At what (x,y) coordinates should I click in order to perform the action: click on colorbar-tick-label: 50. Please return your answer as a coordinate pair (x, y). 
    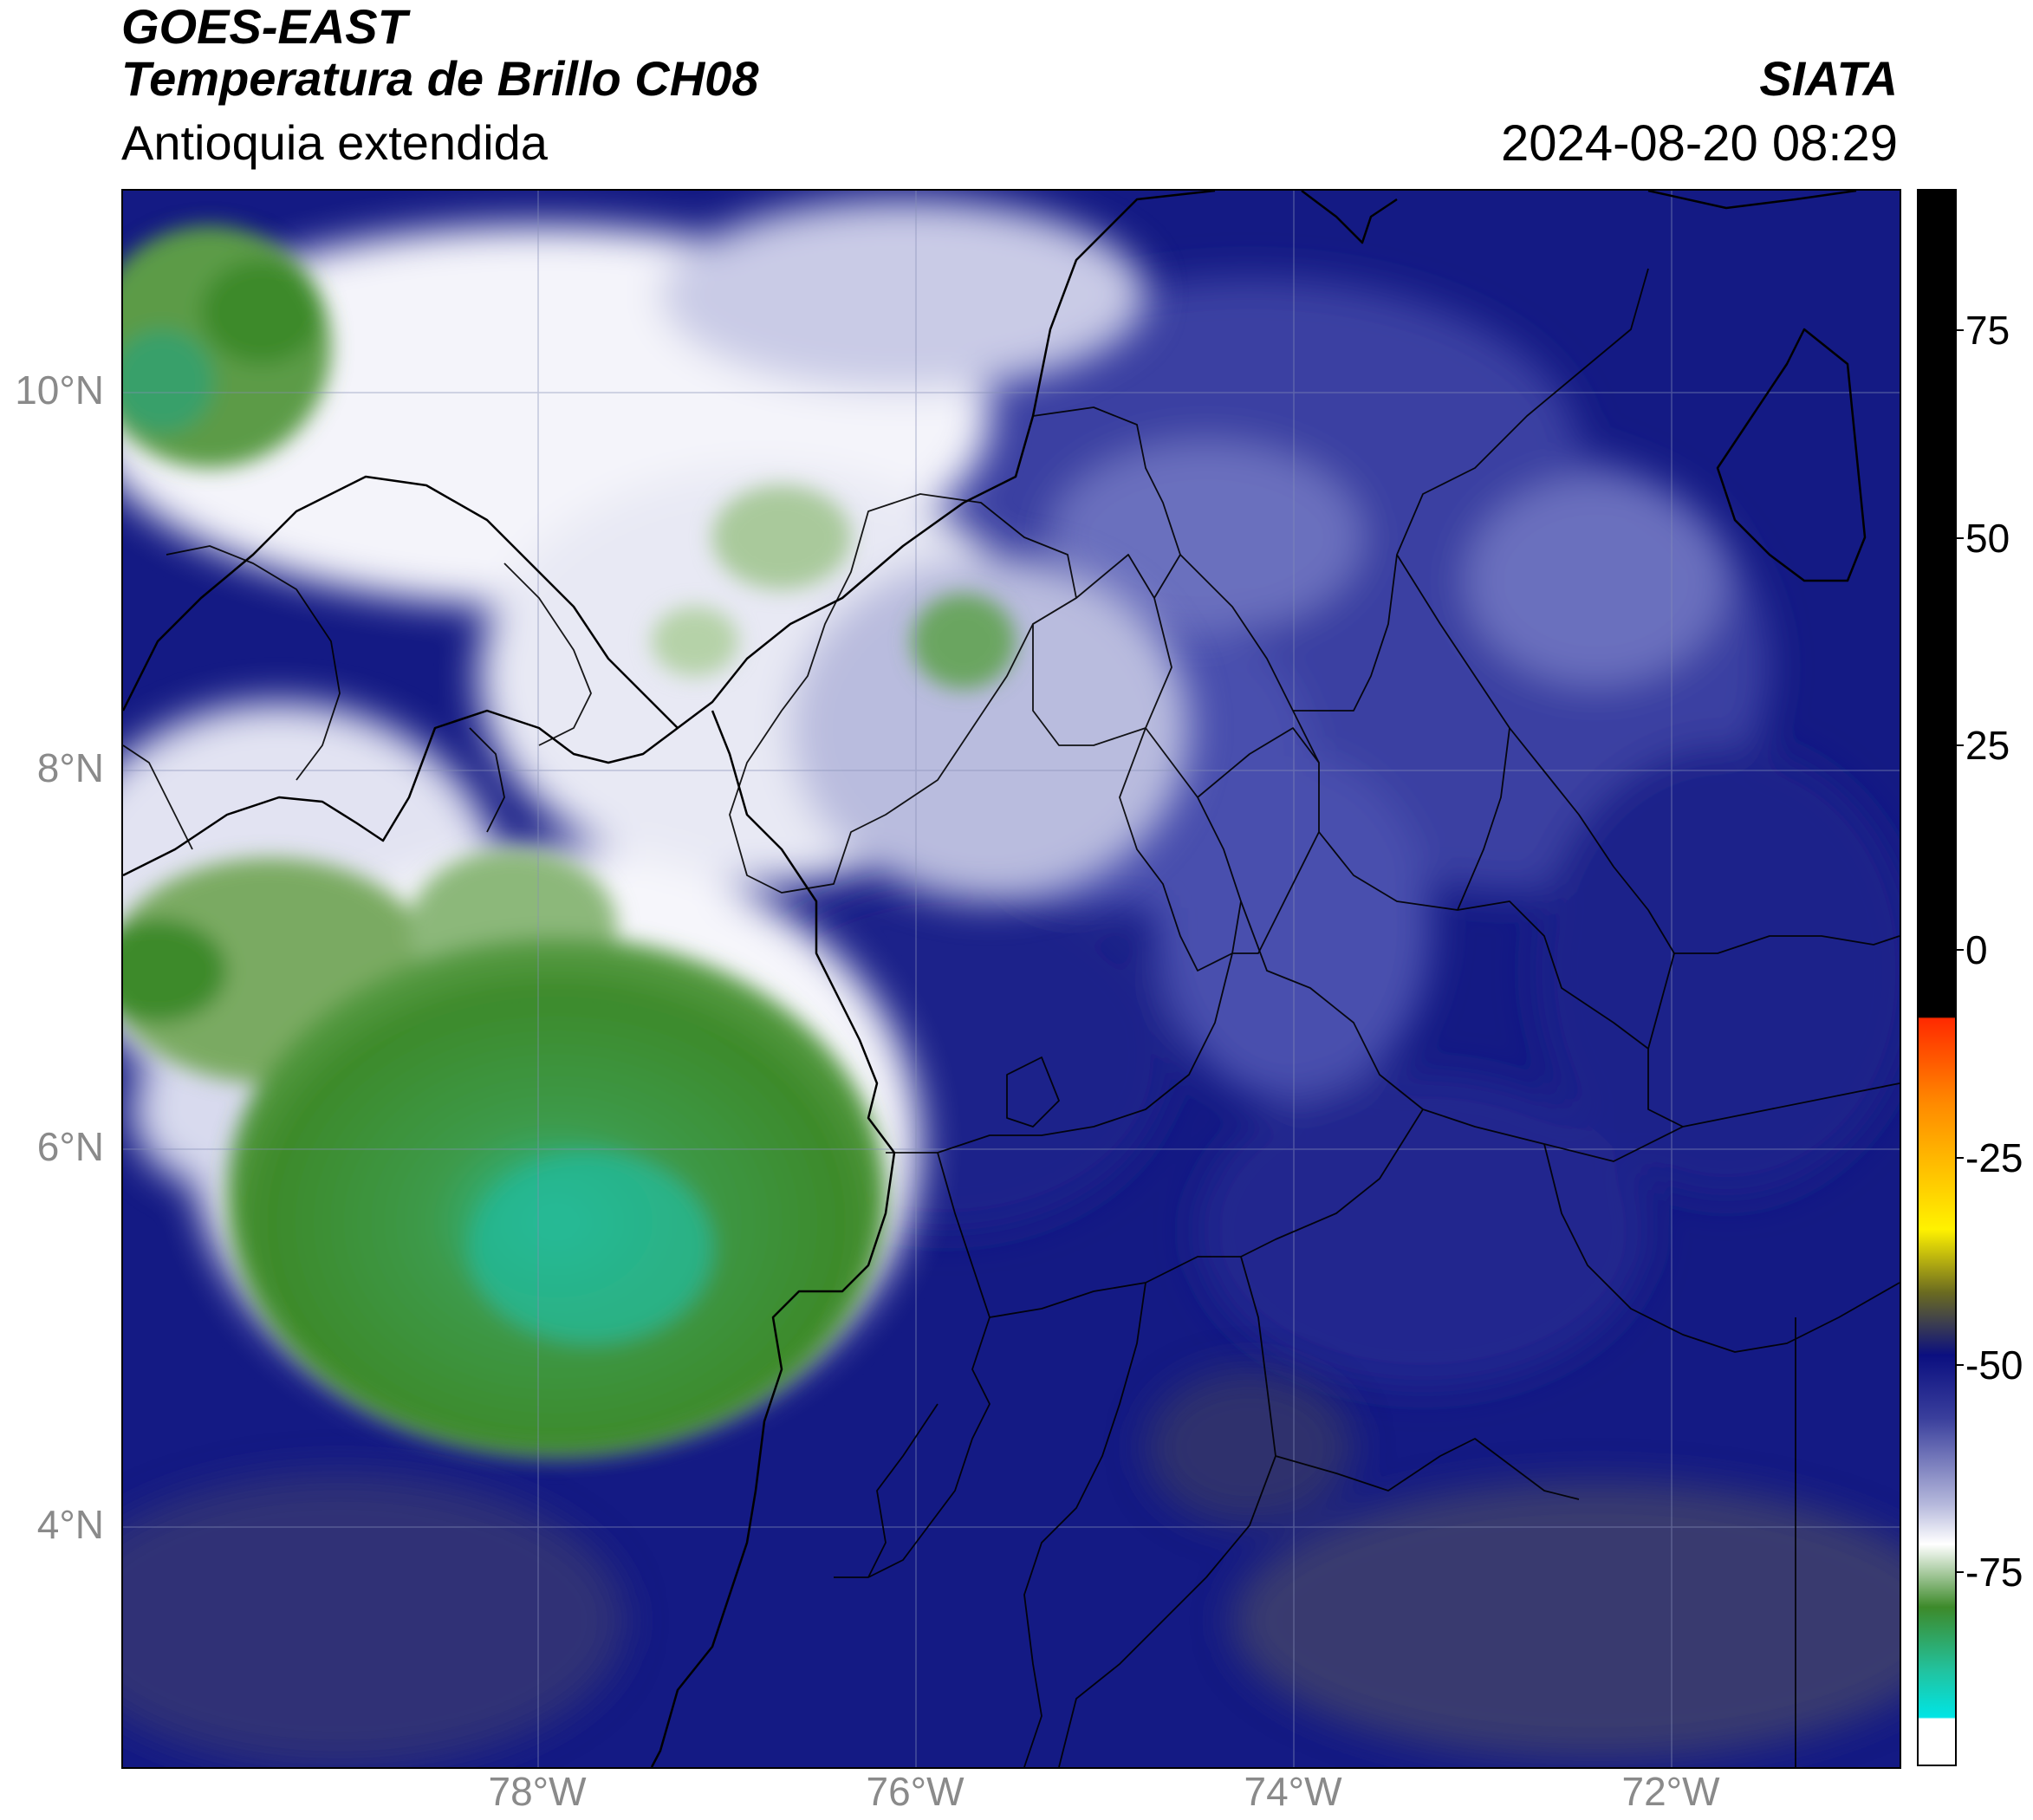
    Looking at the image, I should click on (1987, 538).